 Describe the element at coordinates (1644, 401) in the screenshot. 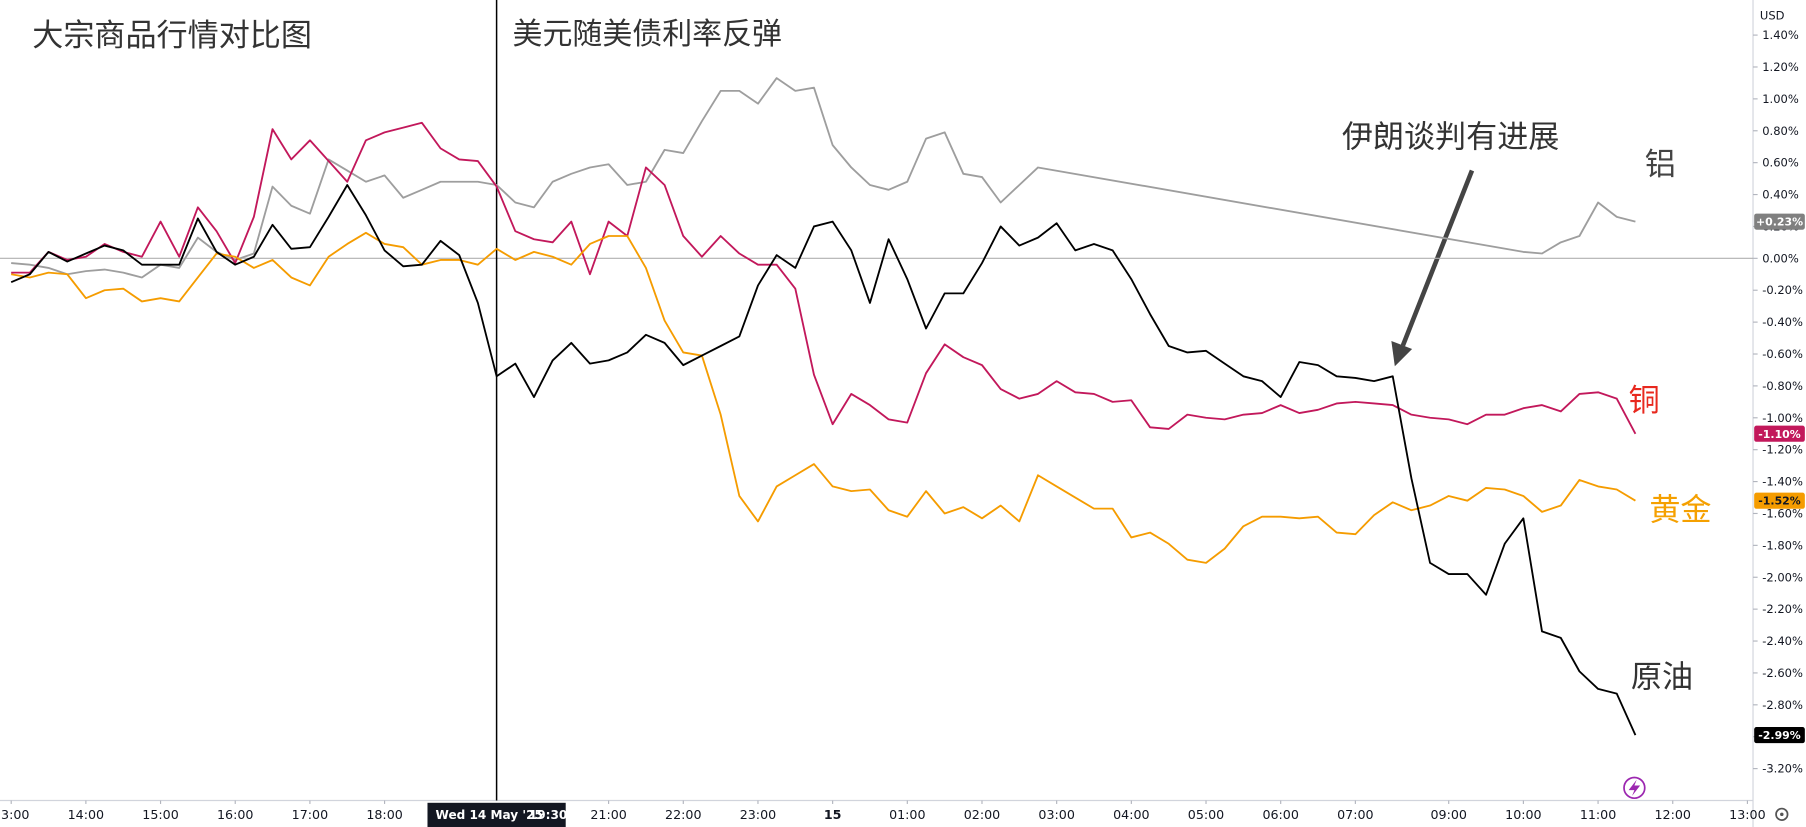

I see `series-name: 铜` at that location.